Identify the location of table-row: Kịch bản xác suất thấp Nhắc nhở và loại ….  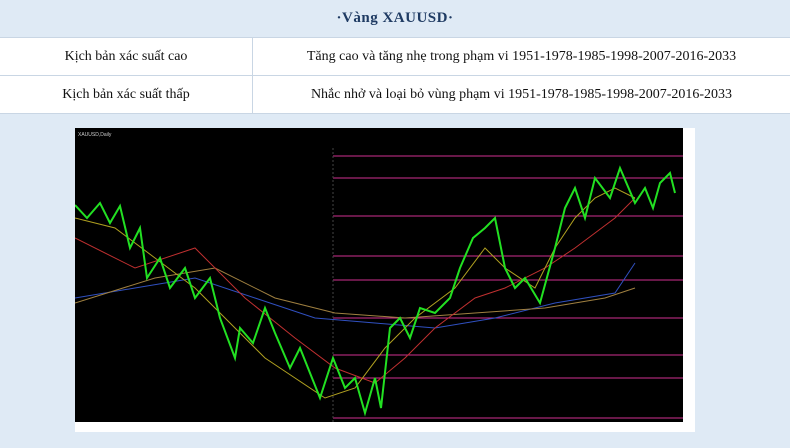
(395, 94).